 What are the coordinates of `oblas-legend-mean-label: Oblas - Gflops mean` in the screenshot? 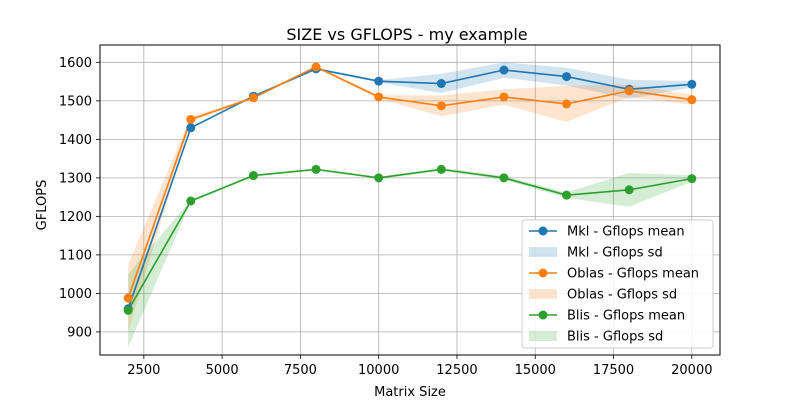 It's located at (633, 274).